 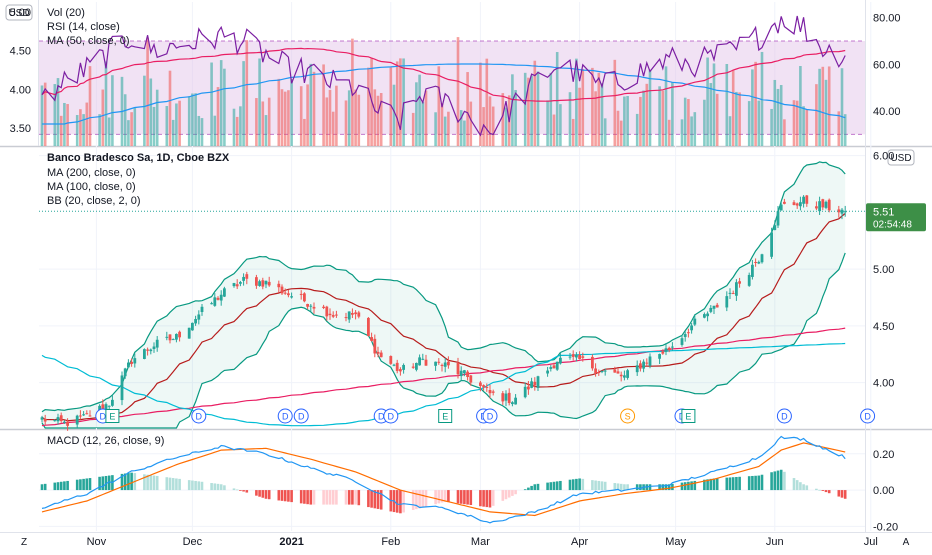 I want to click on time-axis-label: May, so click(x=675, y=542).